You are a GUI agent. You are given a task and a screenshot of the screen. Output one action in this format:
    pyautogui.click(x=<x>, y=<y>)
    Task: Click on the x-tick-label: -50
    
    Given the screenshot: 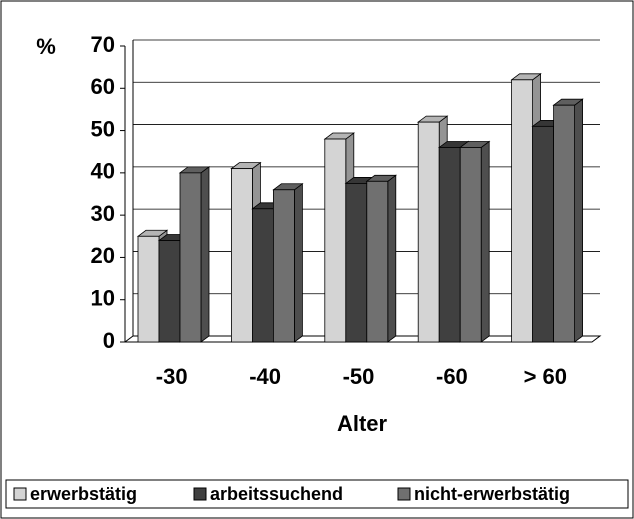 What is the action you would take?
    pyautogui.click(x=359, y=376)
    